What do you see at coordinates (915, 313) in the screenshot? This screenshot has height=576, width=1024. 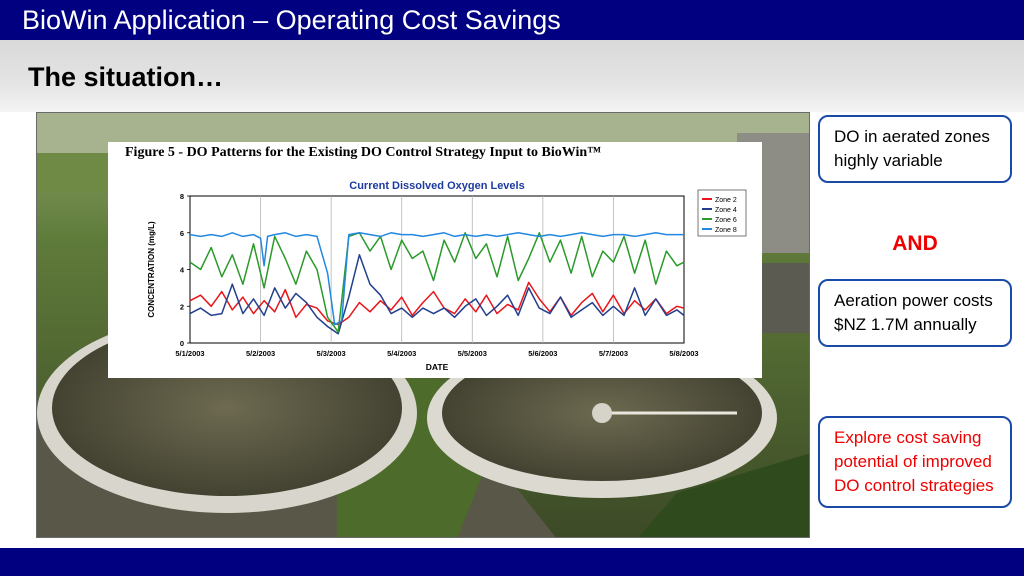 I see `callout-aeration-cost: Aeration power costs $NZ 1.7M annually` at bounding box center [915, 313].